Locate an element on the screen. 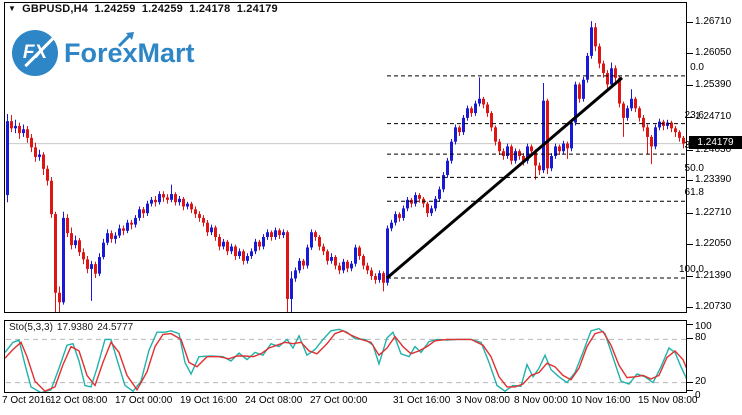 Image resolution: width=742 pixels, height=415 pixels. time-axis-label: 17 Oct 00:00 is located at coordinates (144, 400).